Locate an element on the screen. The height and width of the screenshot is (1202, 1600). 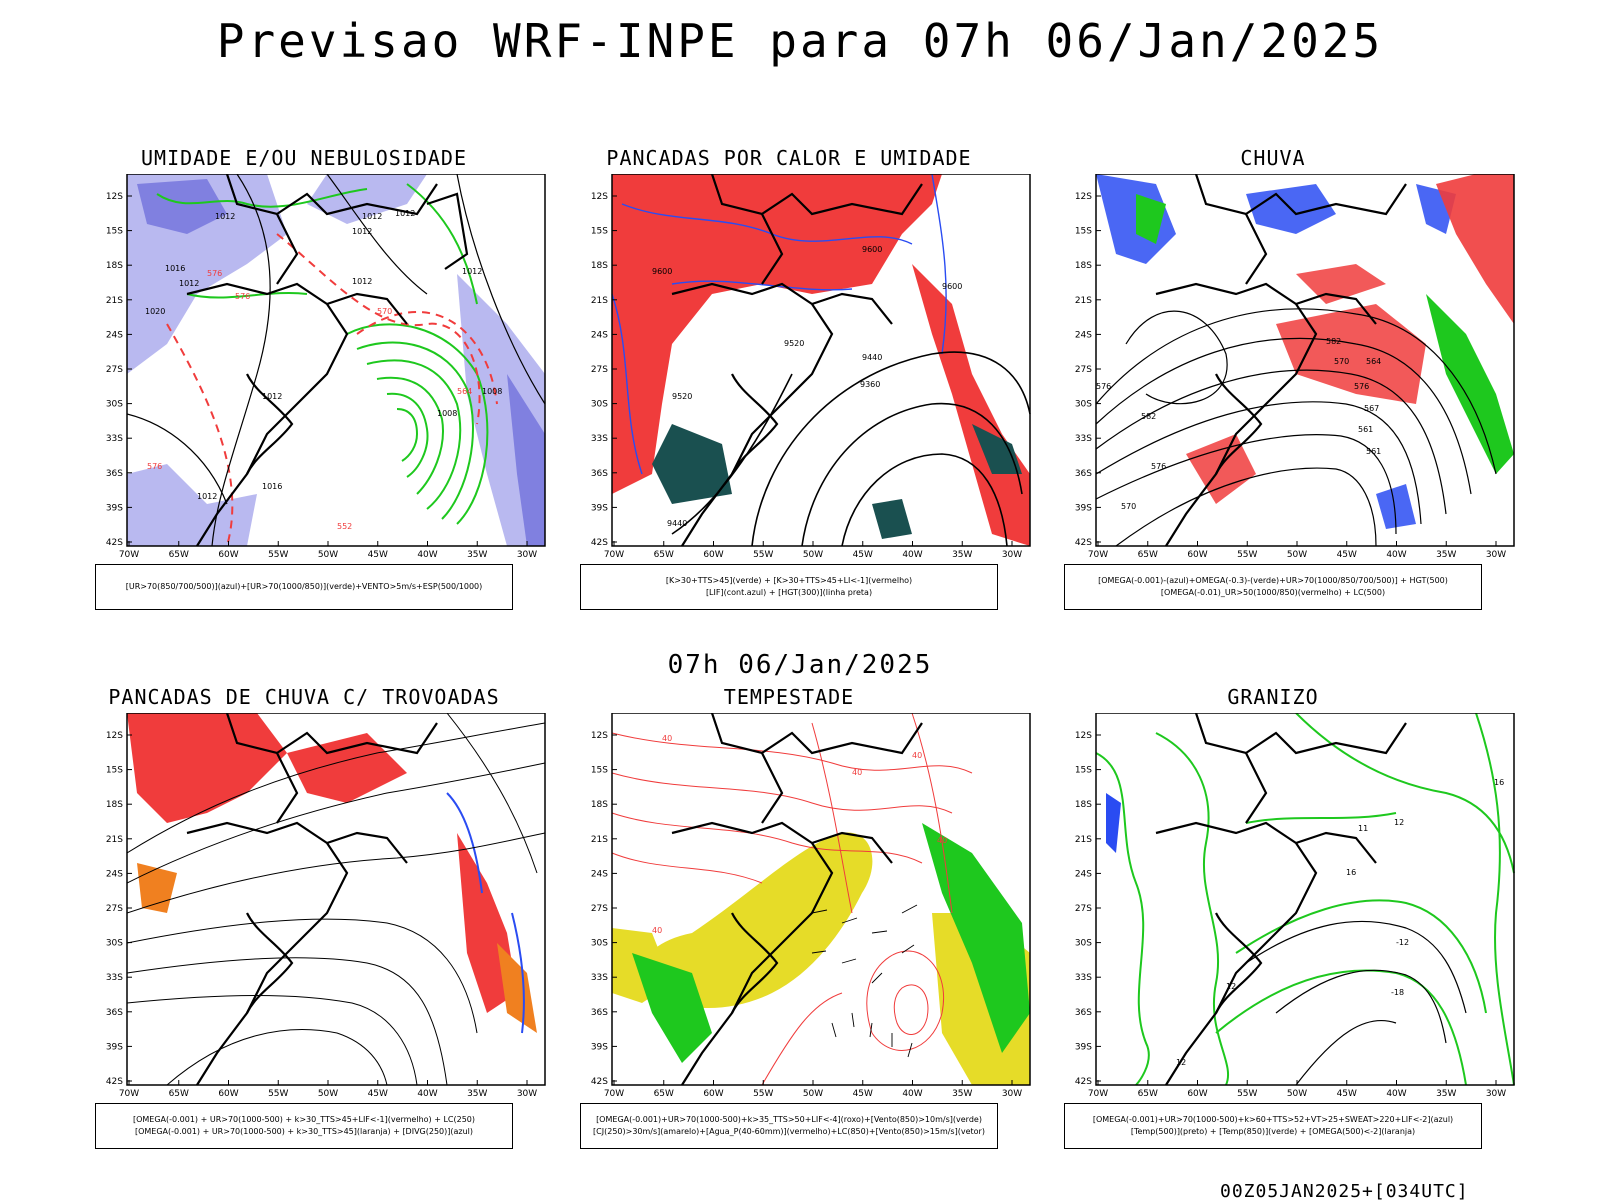
thunder-area is located at coordinates (347, 768).